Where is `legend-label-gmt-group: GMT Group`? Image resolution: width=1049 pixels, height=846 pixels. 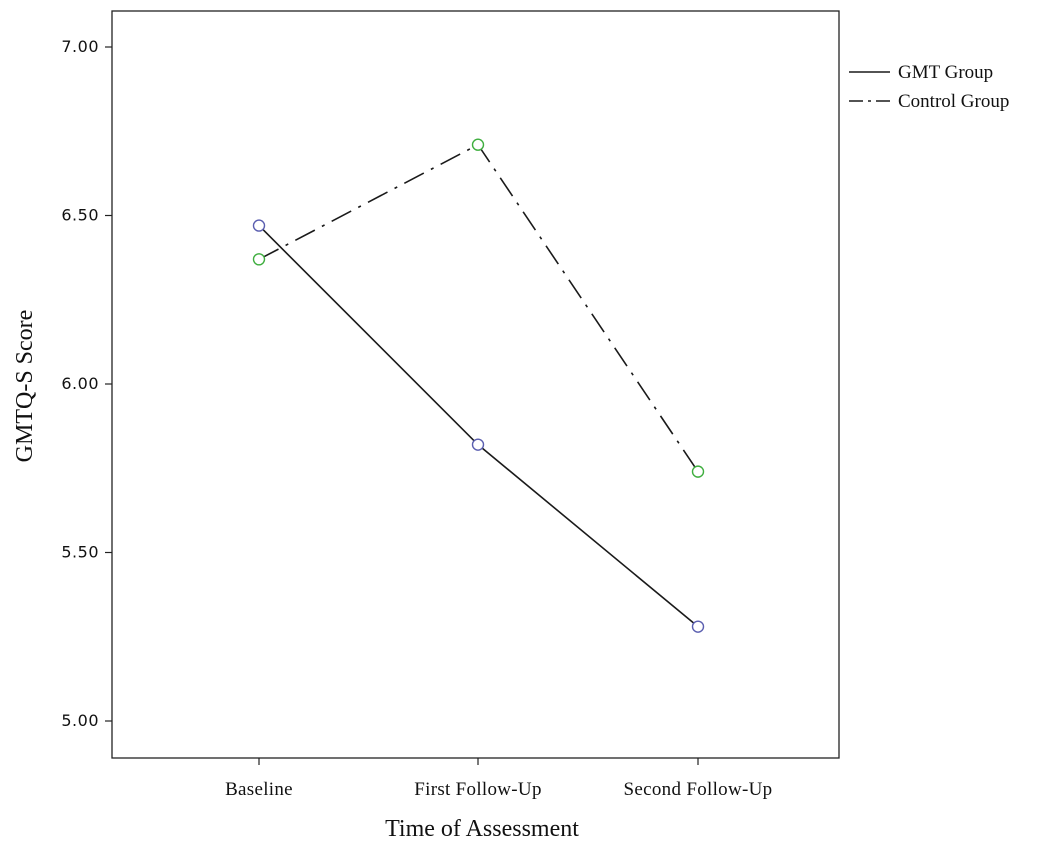
legend-label-gmt-group: GMT Group is located at coordinates (945, 72).